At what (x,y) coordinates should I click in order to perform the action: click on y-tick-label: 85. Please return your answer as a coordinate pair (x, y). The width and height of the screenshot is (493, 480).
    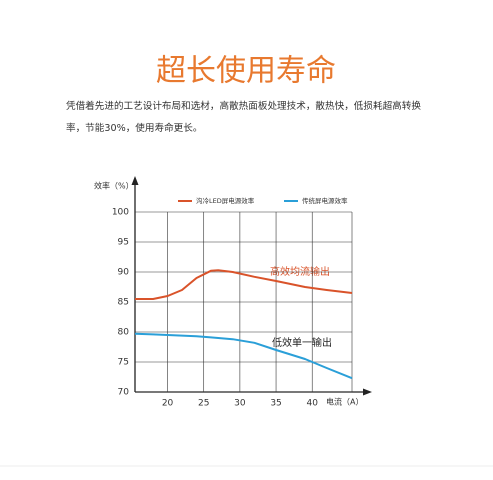
    Looking at the image, I should click on (123, 303).